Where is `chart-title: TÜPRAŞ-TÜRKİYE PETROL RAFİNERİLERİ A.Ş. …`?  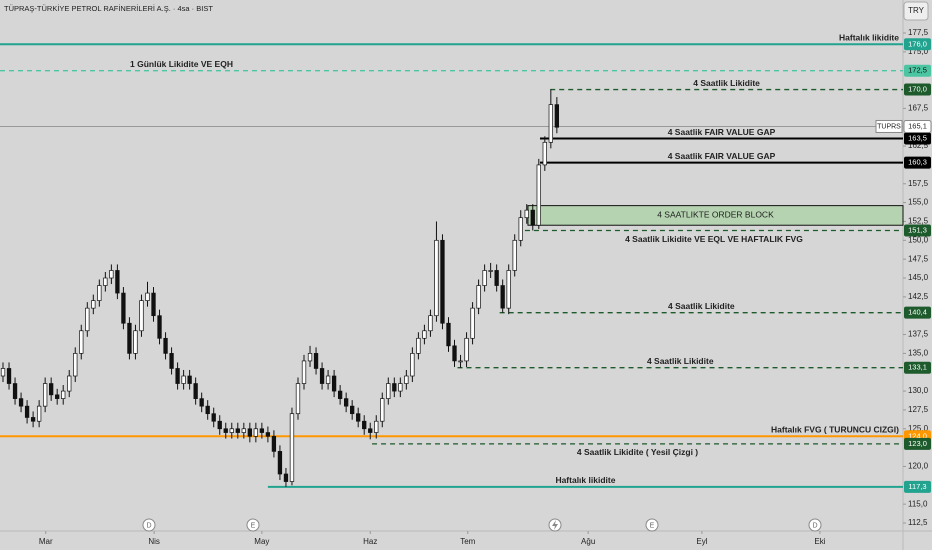
chart-title: TÜPRAŞ-TÜRKİYE PETROL RAFİNERİLERİ A.Ş. … is located at coordinates (108, 8).